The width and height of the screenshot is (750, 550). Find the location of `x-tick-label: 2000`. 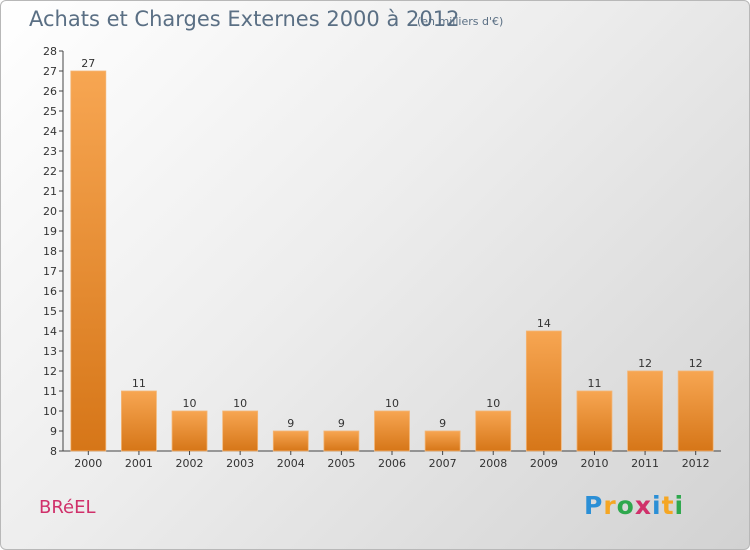

x-tick-label: 2000 is located at coordinates (88, 463).